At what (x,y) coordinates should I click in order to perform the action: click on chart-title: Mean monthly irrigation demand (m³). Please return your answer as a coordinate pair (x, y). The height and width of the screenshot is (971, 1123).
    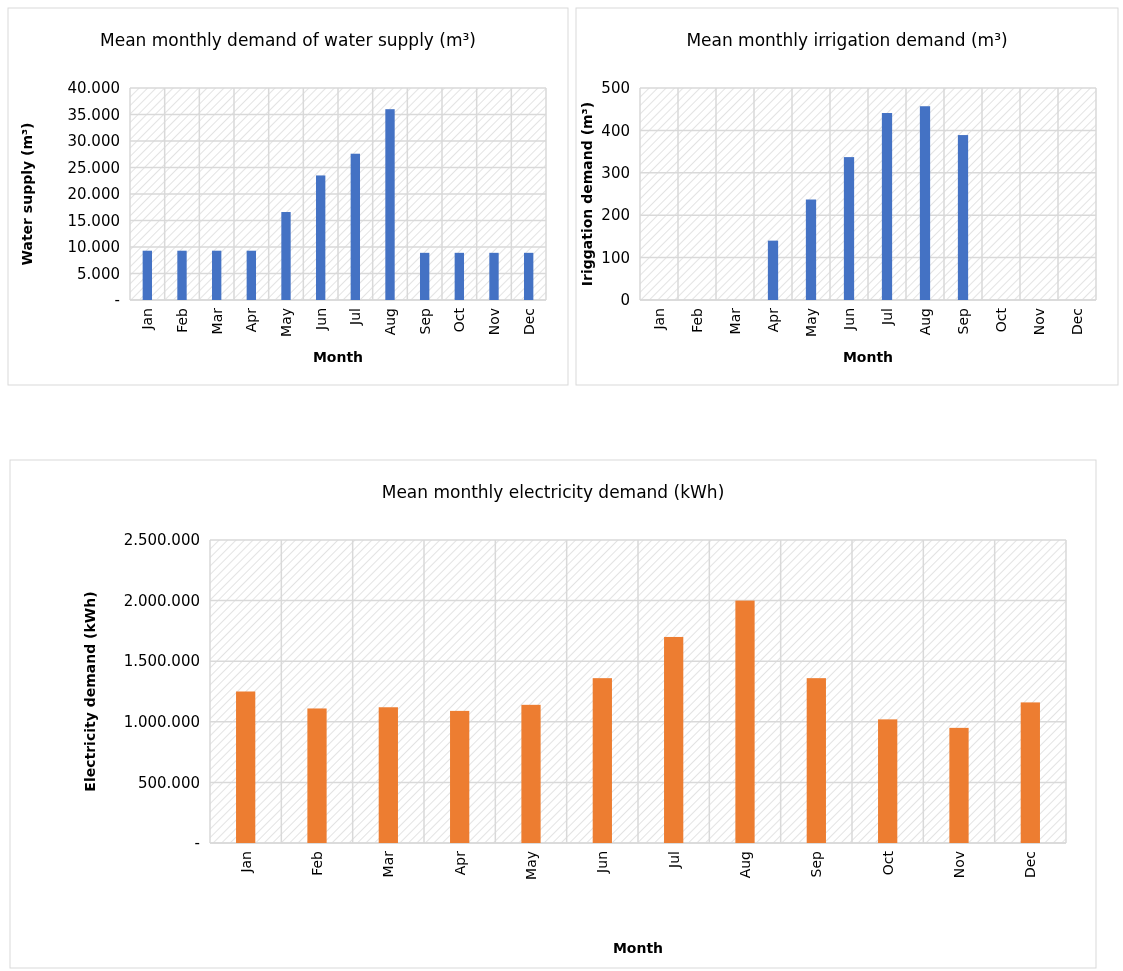
    Looking at the image, I should click on (847, 40).